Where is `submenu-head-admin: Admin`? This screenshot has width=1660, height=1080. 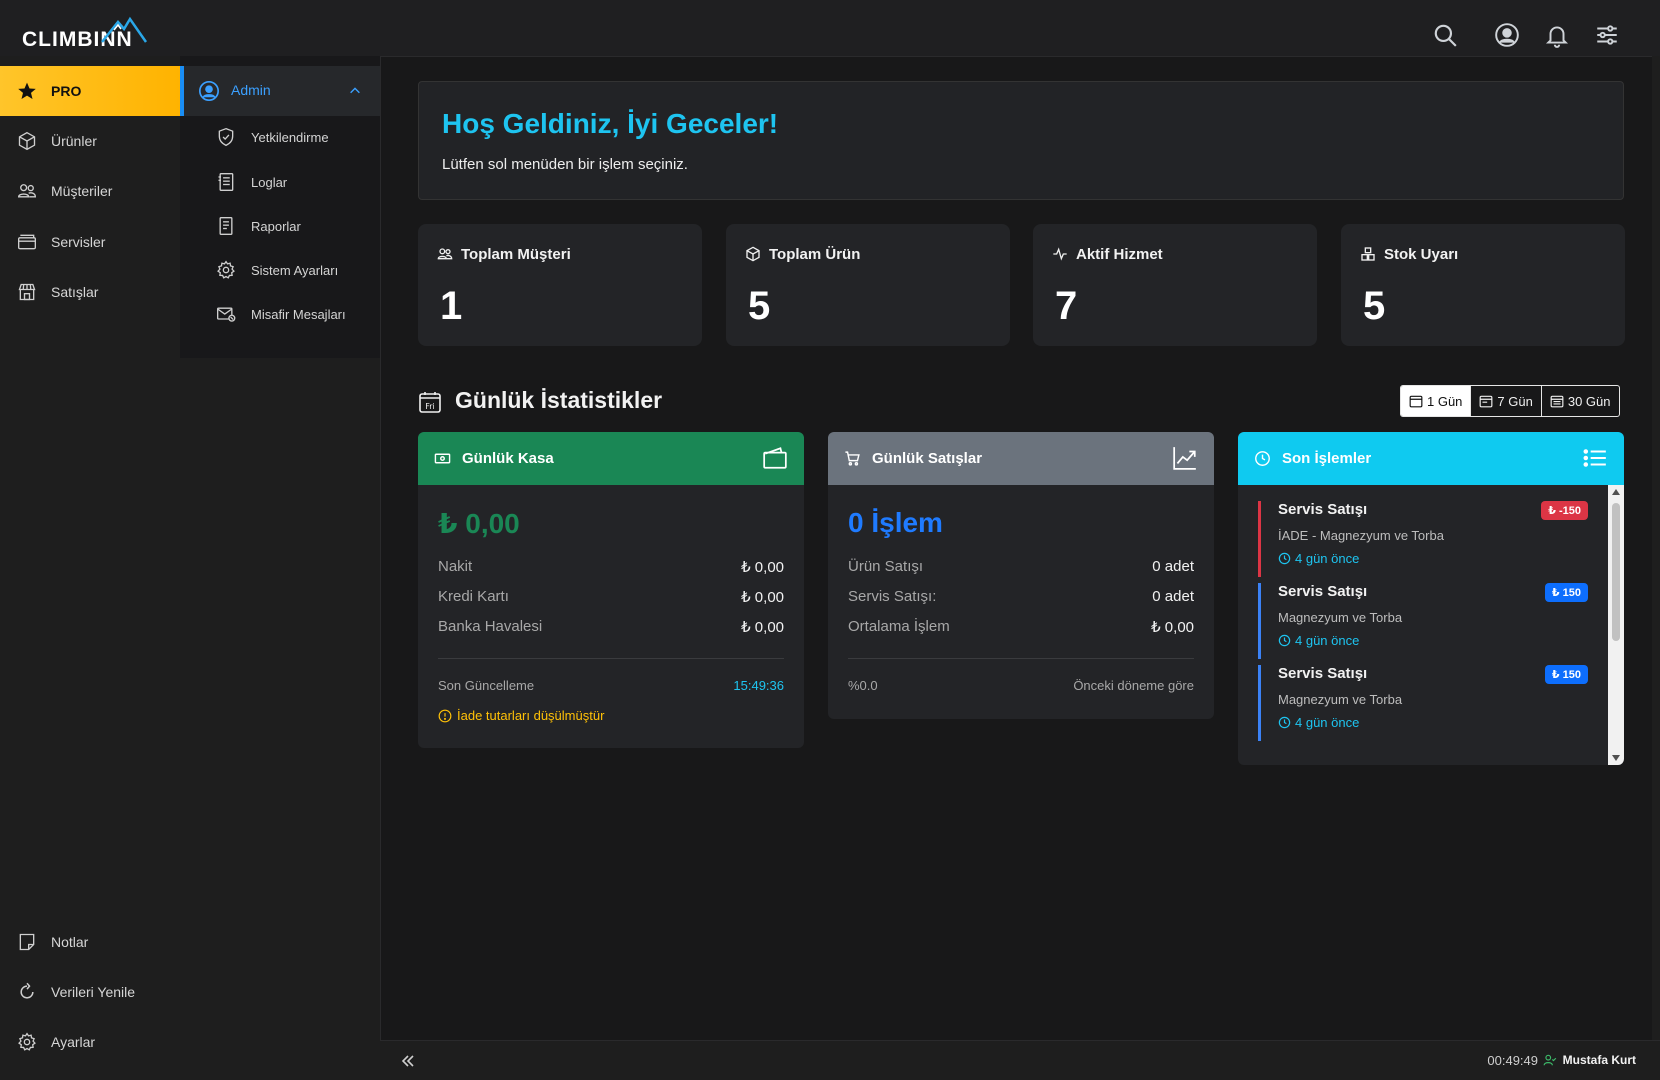
submenu-head-admin: Admin is located at coordinates (280, 91).